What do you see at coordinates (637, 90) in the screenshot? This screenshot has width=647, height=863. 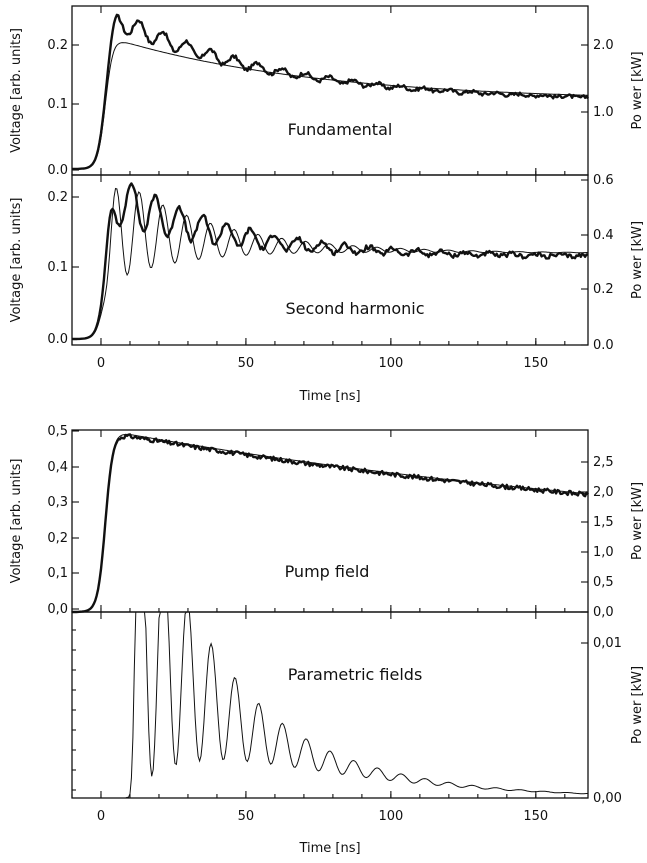 I see `right-axis-title-fundamental: Po wer [kW]` at bounding box center [637, 90].